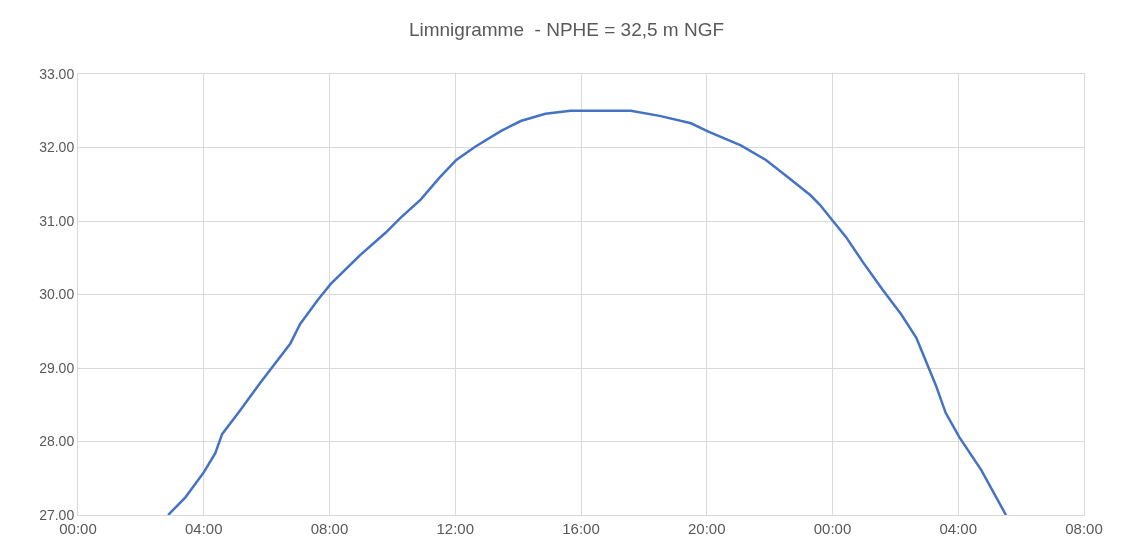 The height and width of the screenshot is (560, 1133). What do you see at coordinates (581, 528) in the screenshot?
I see `x-tick-label: 16:00` at bounding box center [581, 528].